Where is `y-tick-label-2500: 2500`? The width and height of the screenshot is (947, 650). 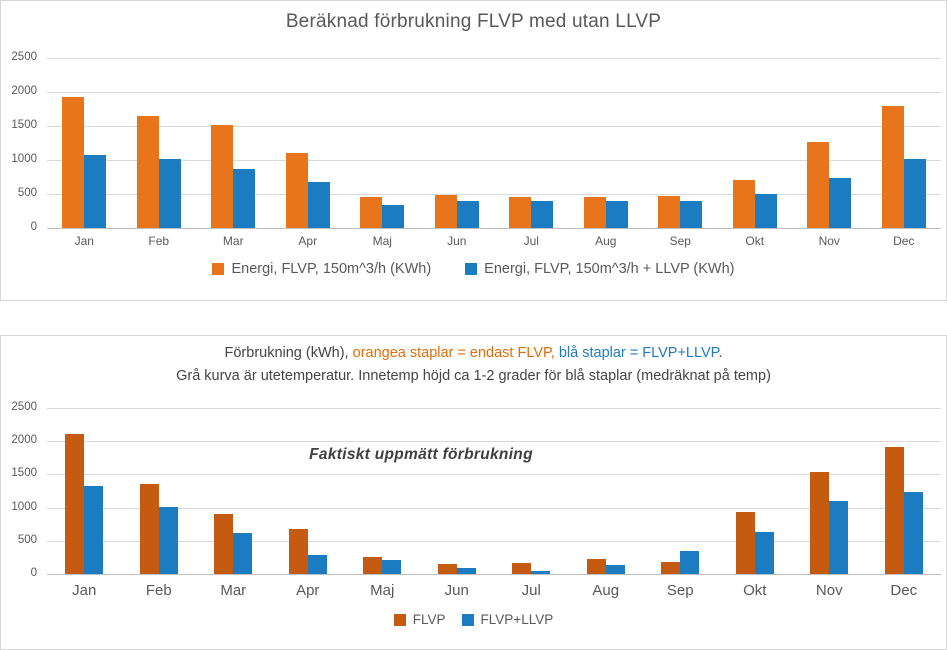
y-tick-label-2500: 2500 is located at coordinates (24, 407).